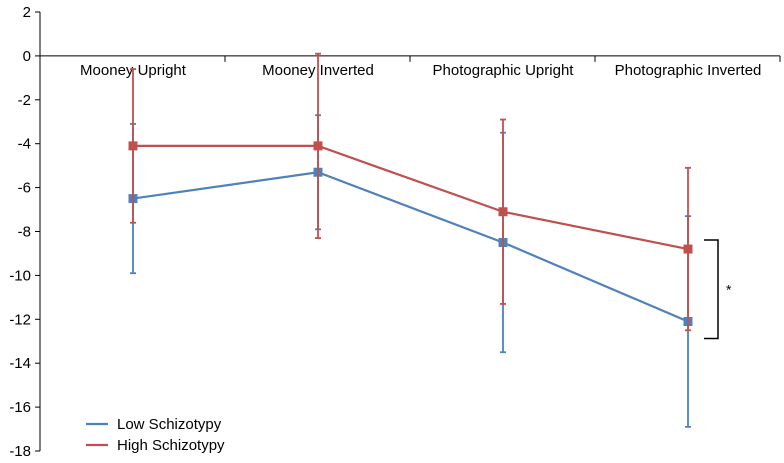 The height and width of the screenshot is (463, 784). Describe the element at coordinates (729, 289) in the screenshot. I see `significance-label: *` at that location.